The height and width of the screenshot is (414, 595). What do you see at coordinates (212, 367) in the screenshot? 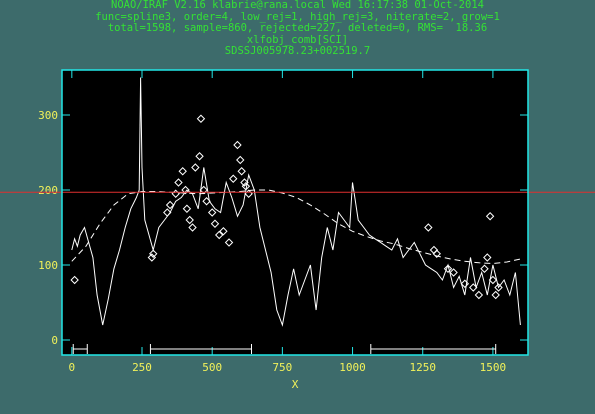
I see `x-tick-label: 500` at bounding box center [212, 367].